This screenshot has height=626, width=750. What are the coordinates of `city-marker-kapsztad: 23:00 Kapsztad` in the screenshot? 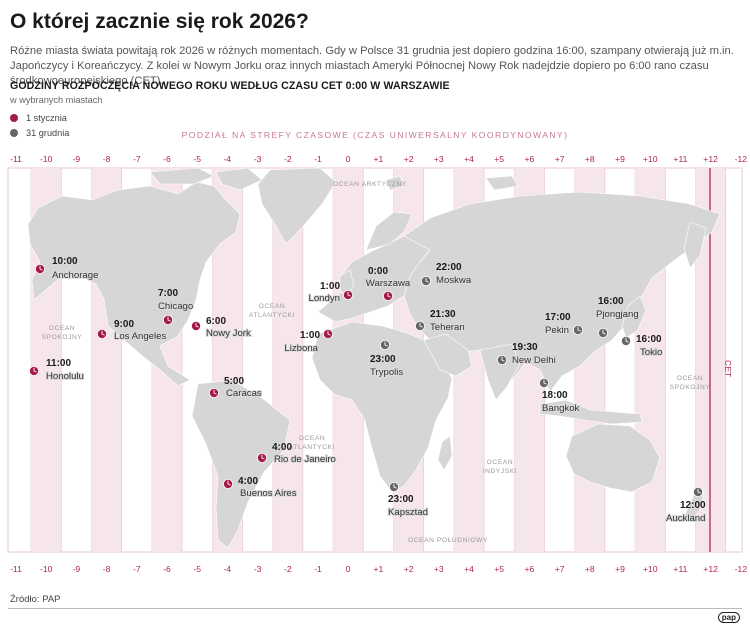 It's located at (408, 500).